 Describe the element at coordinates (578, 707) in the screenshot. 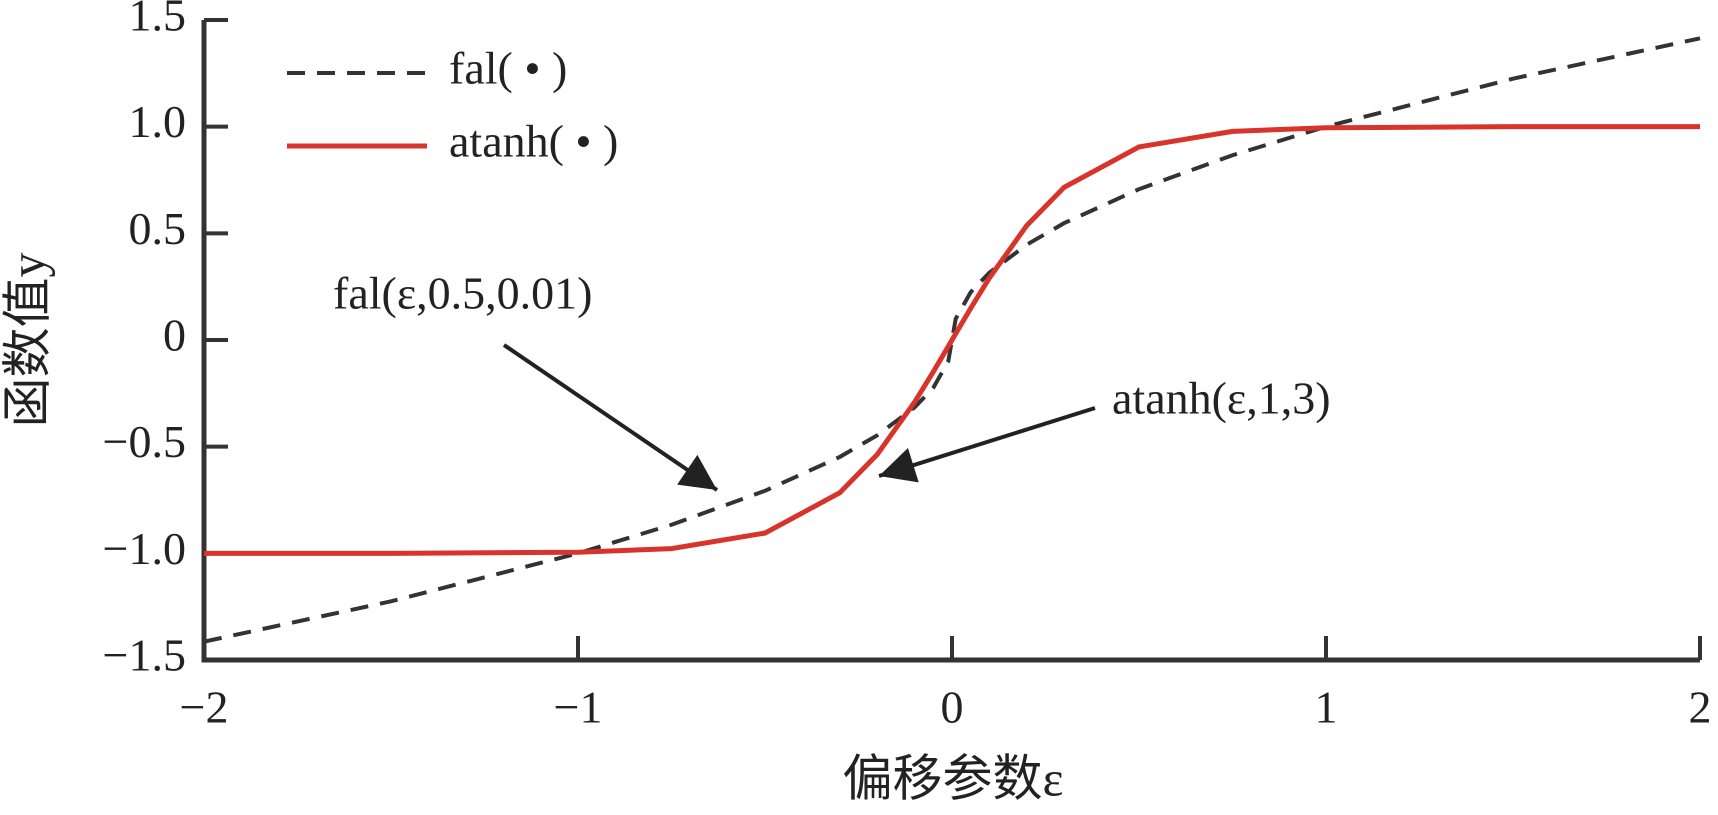

I see `x-tick-label: −1` at that location.